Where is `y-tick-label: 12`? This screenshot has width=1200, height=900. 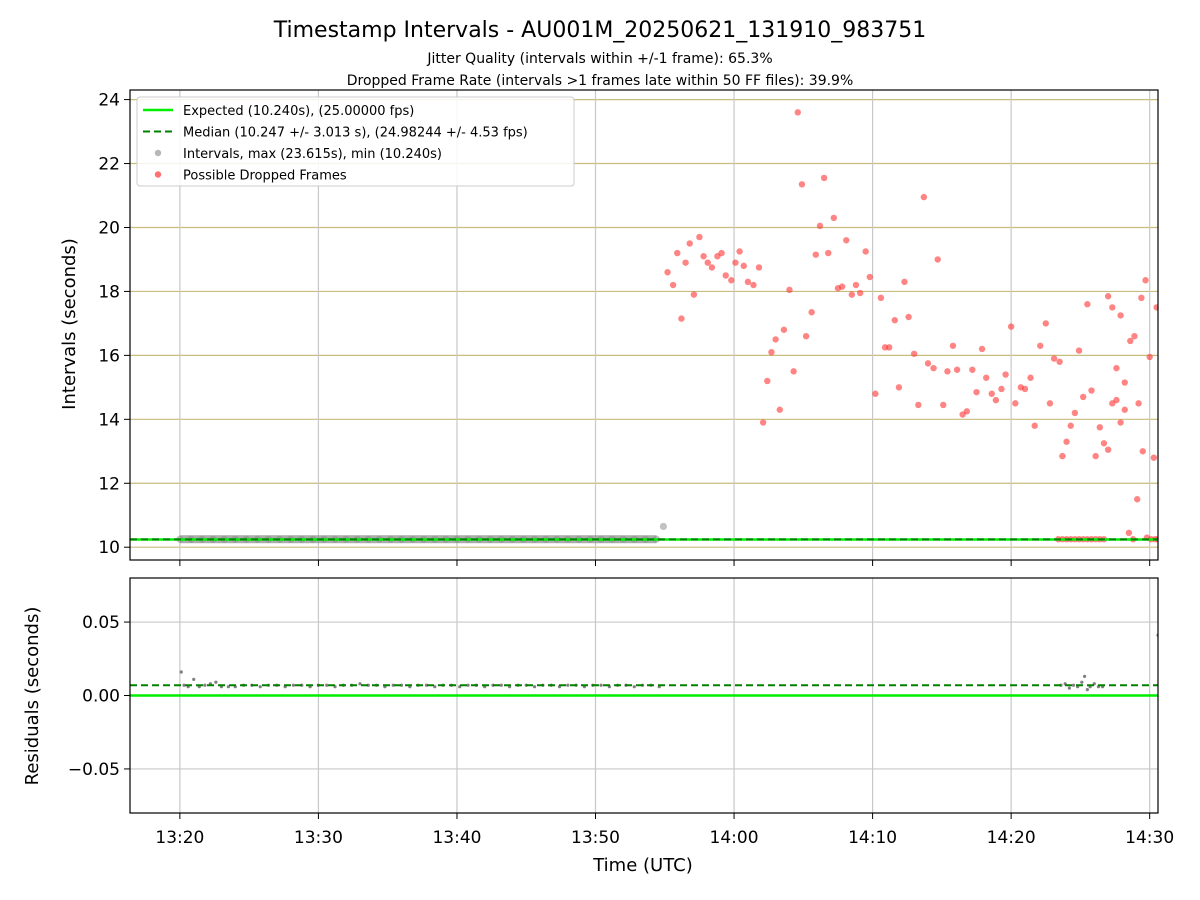 y-tick-label: 12 is located at coordinates (109, 484).